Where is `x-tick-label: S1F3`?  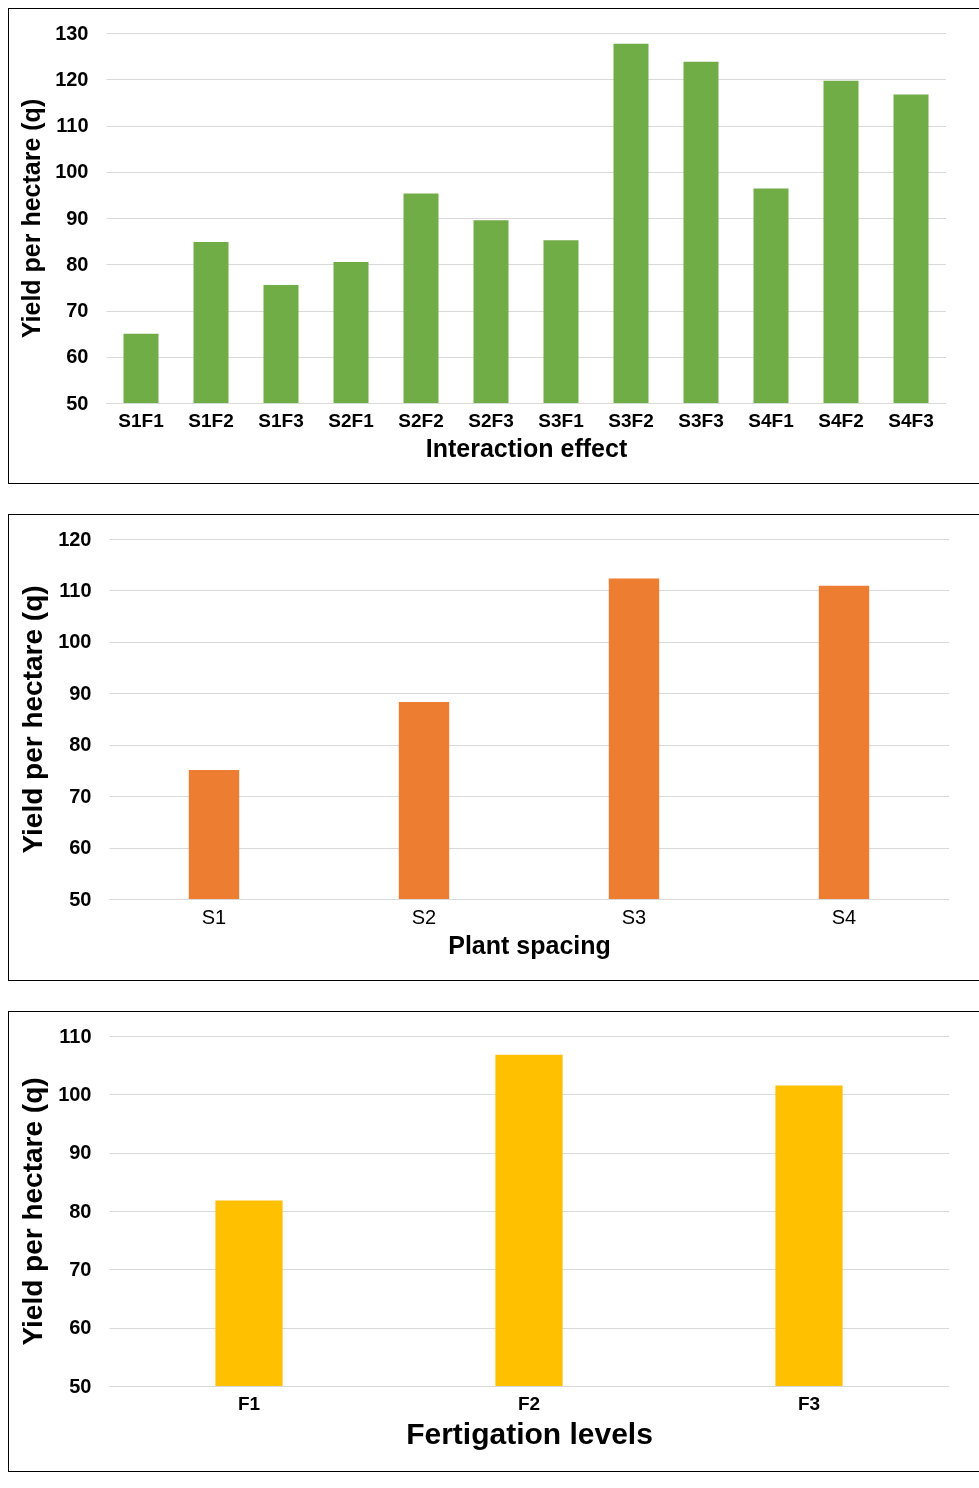
x-tick-label: S1F3 is located at coordinates (281, 420).